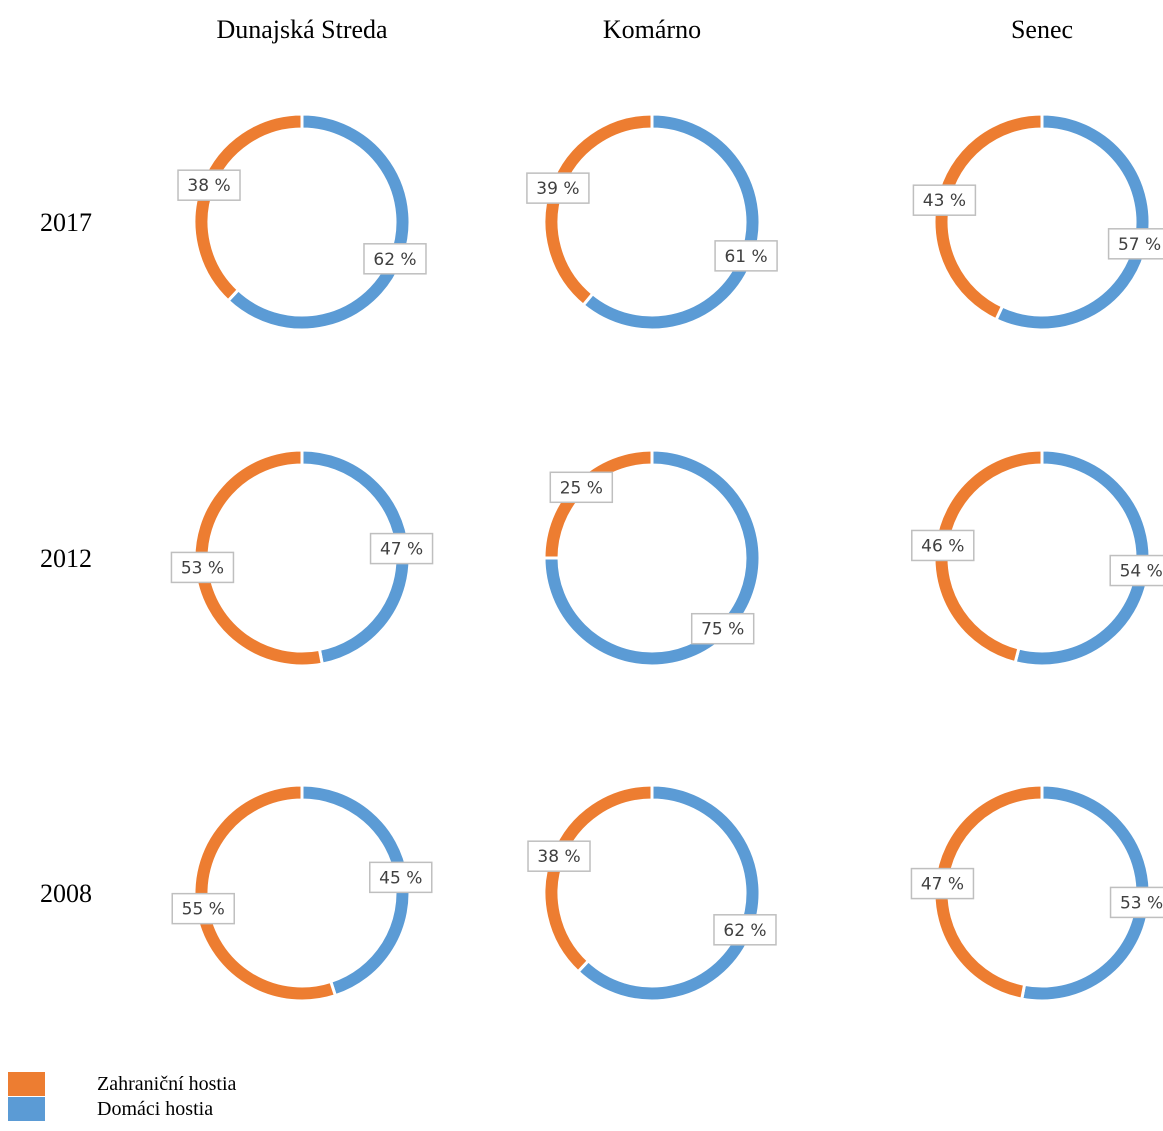  Describe the element at coordinates (167, 1084) in the screenshot. I see `legend-label: Zahraniční hostia` at that location.